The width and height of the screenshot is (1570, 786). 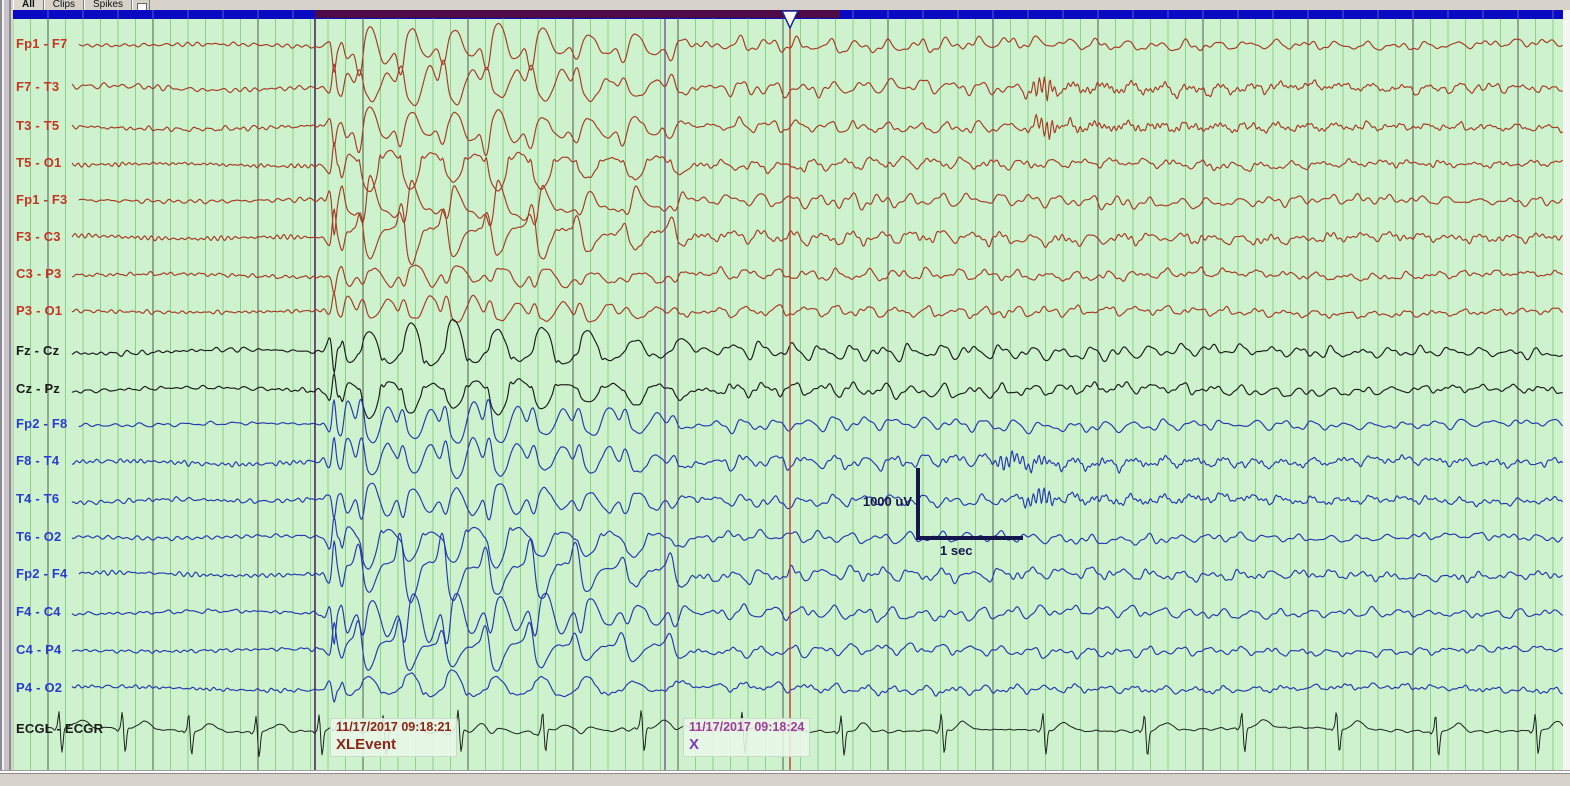 I want to click on event-annotation-x: 11/17/2017 09:18:24 X, so click(x=747, y=738).